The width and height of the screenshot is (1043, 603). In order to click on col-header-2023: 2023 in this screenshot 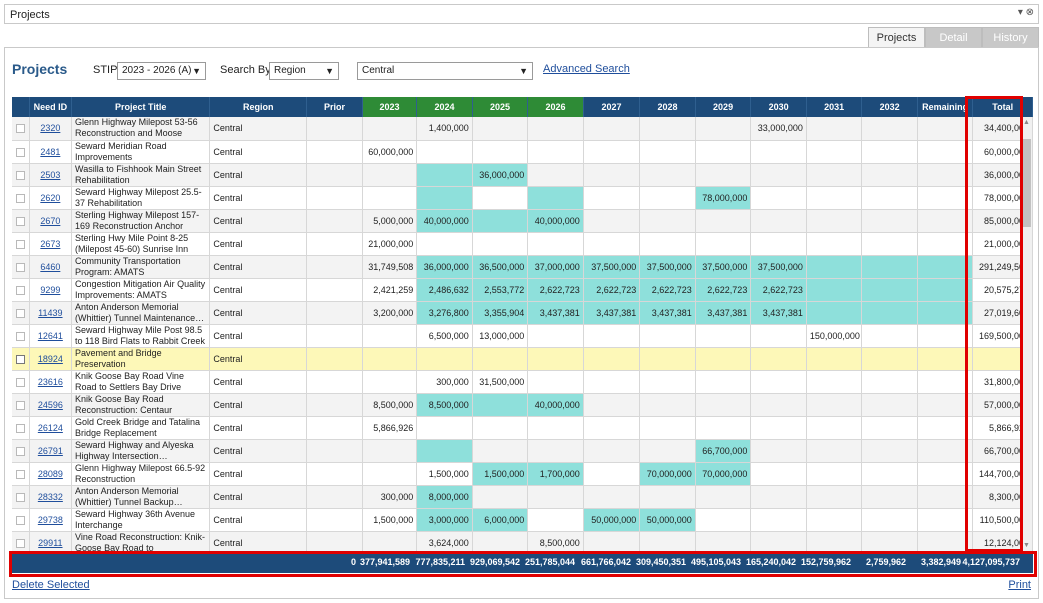, I will do `click(390, 107)`.